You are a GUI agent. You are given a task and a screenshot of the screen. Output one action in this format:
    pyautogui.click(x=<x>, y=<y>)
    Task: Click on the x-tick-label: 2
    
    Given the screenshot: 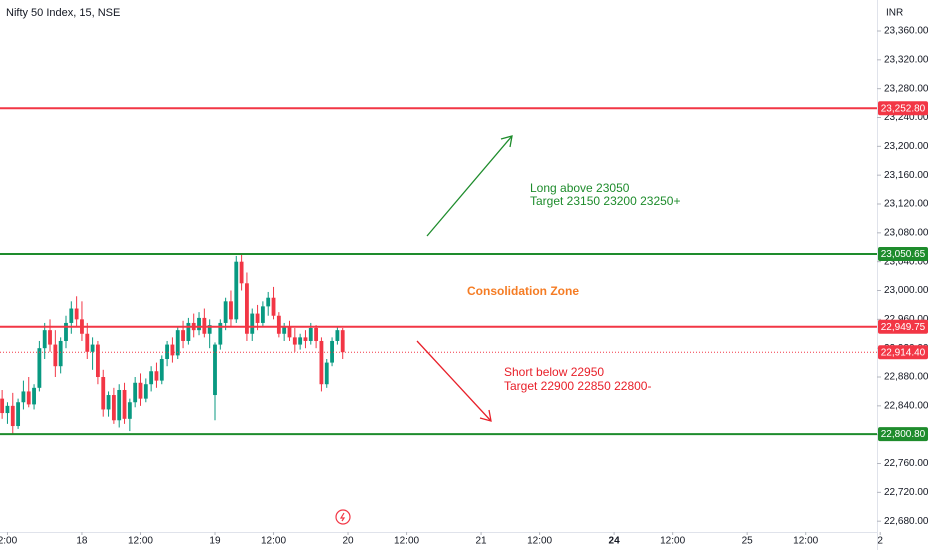 What is the action you would take?
    pyautogui.click(x=880, y=541)
    